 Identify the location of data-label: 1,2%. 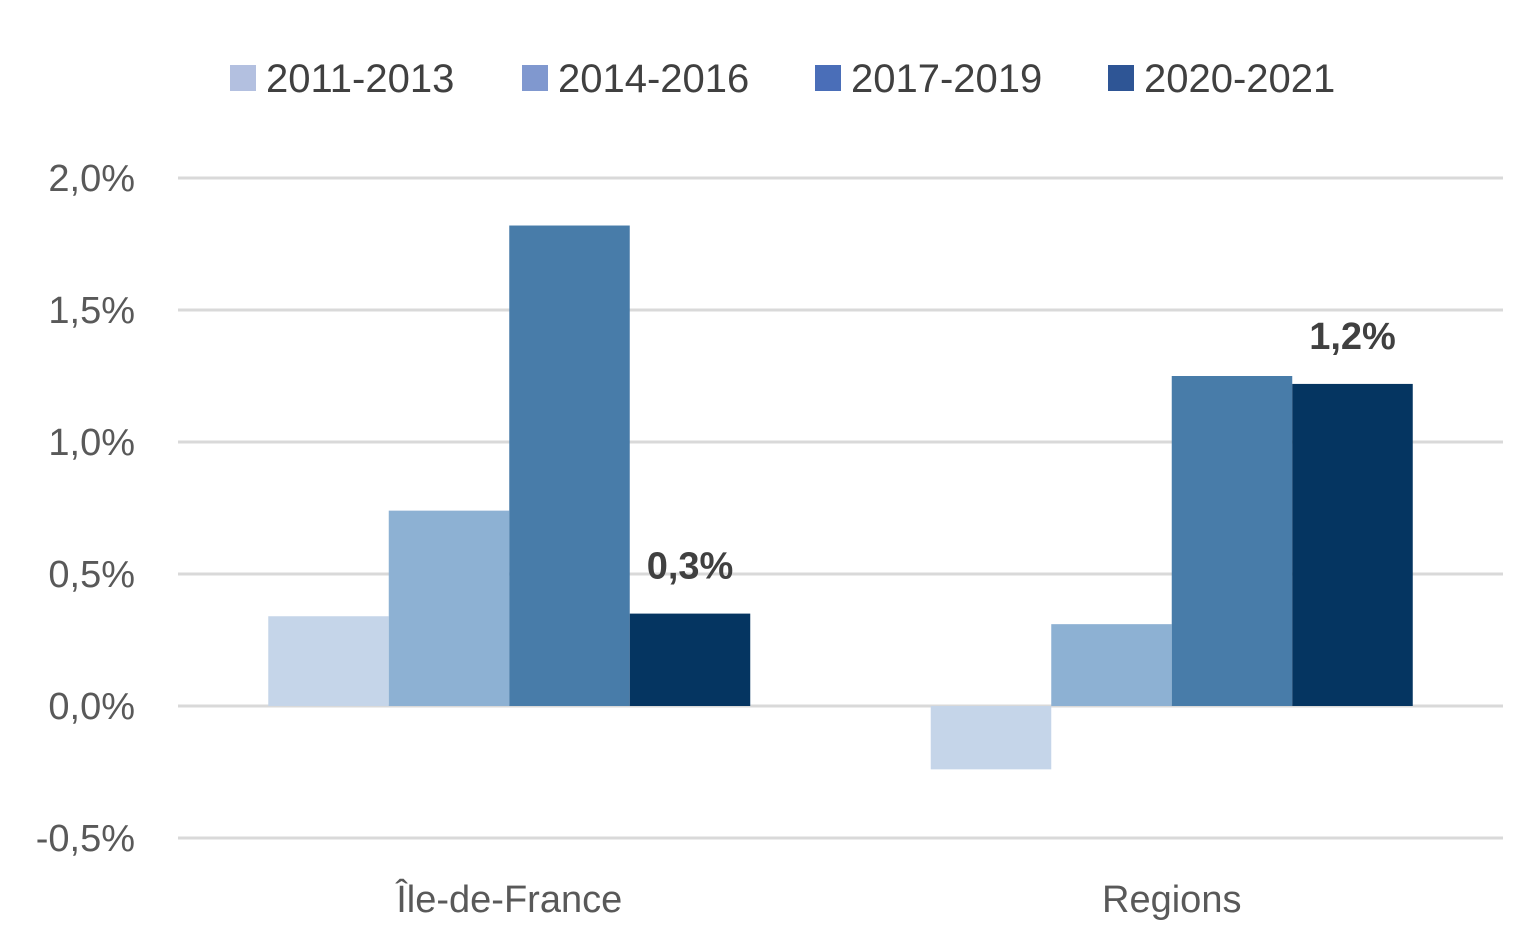
(1352, 337).